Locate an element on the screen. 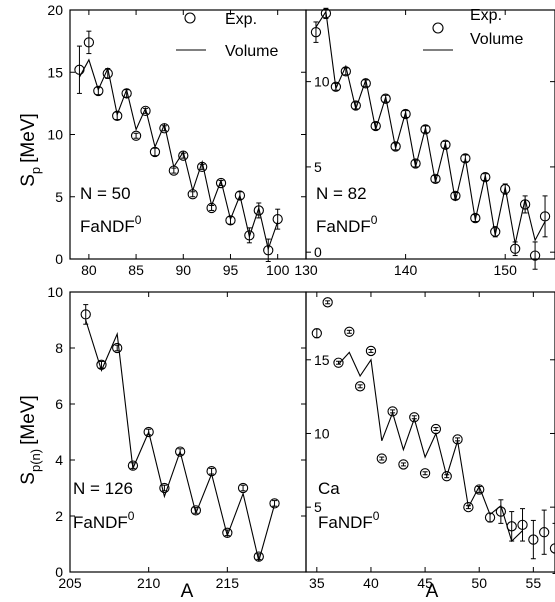 Image resolution: width=555 pixels, height=602 pixels. x-tick-label: 215 is located at coordinates (228, 583).